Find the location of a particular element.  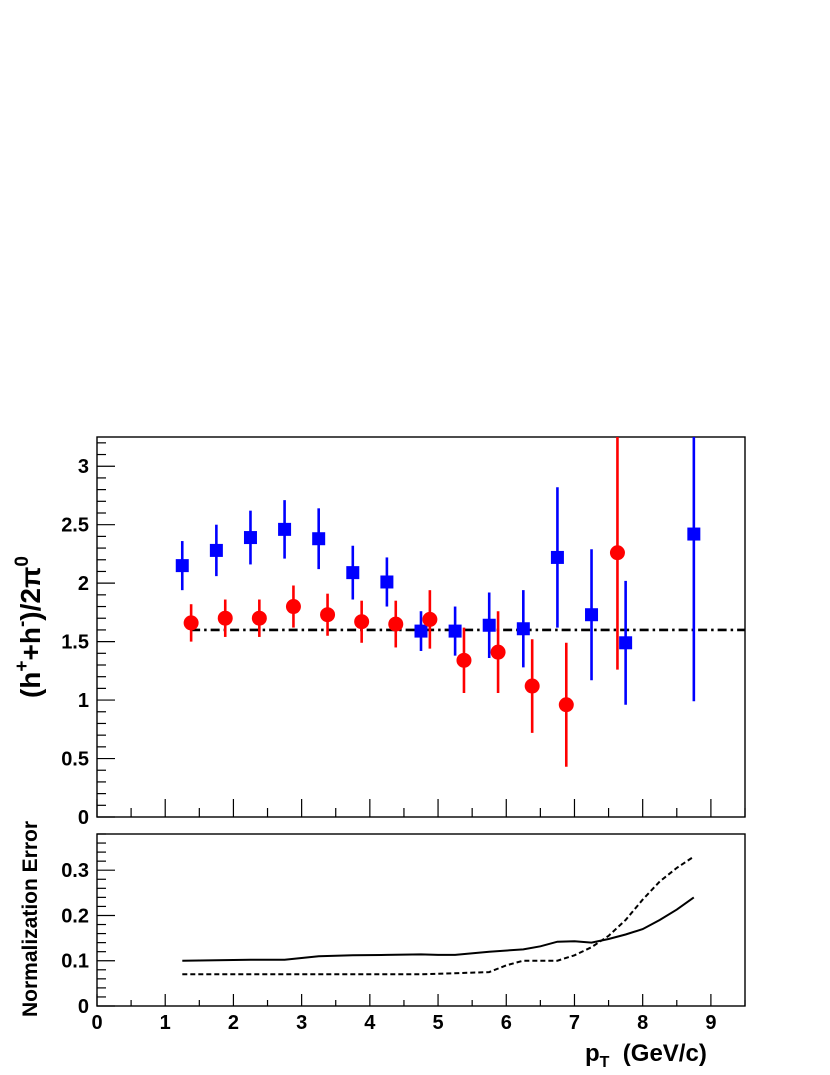

y-tick-label: 0.1 is located at coordinates (75, 962).